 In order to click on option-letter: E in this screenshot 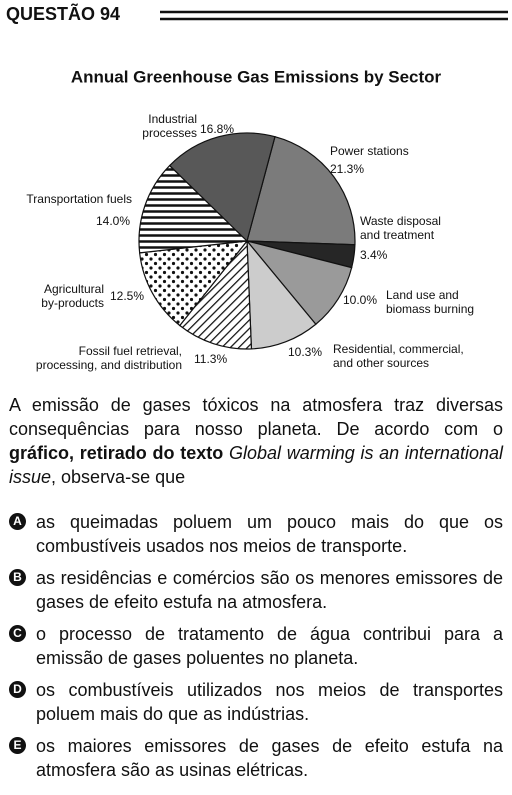, I will do `click(17, 745)`.